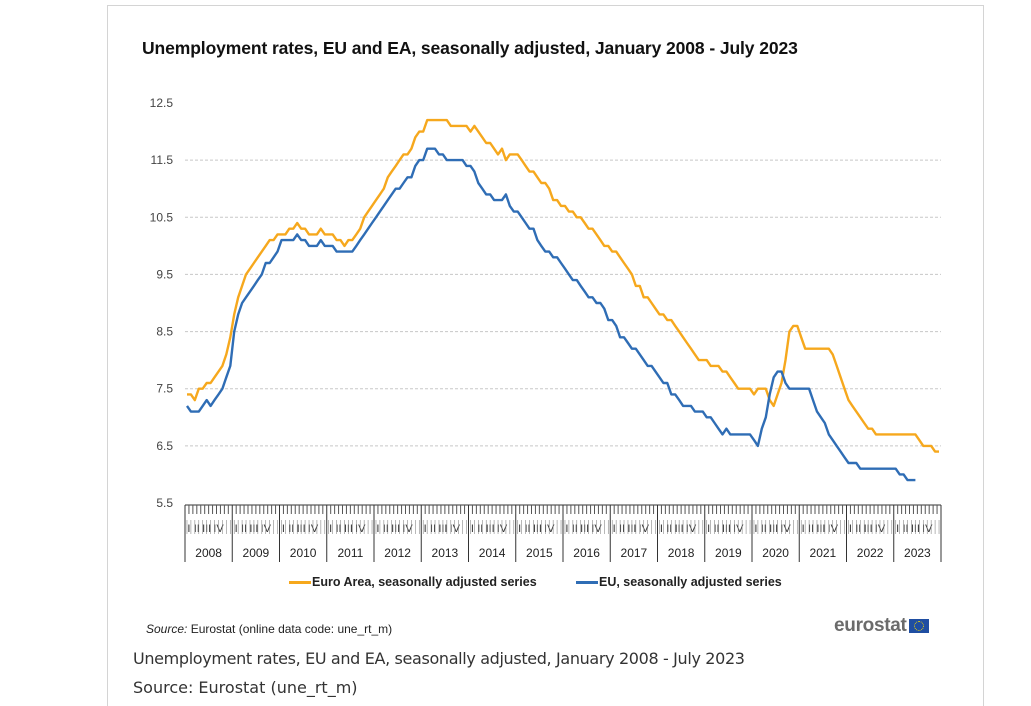 Image resolution: width=1031 pixels, height=706 pixels. Describe the element at coordinates (681, 553) in the screenshot. I see `x-year-label: 2018` at that location.